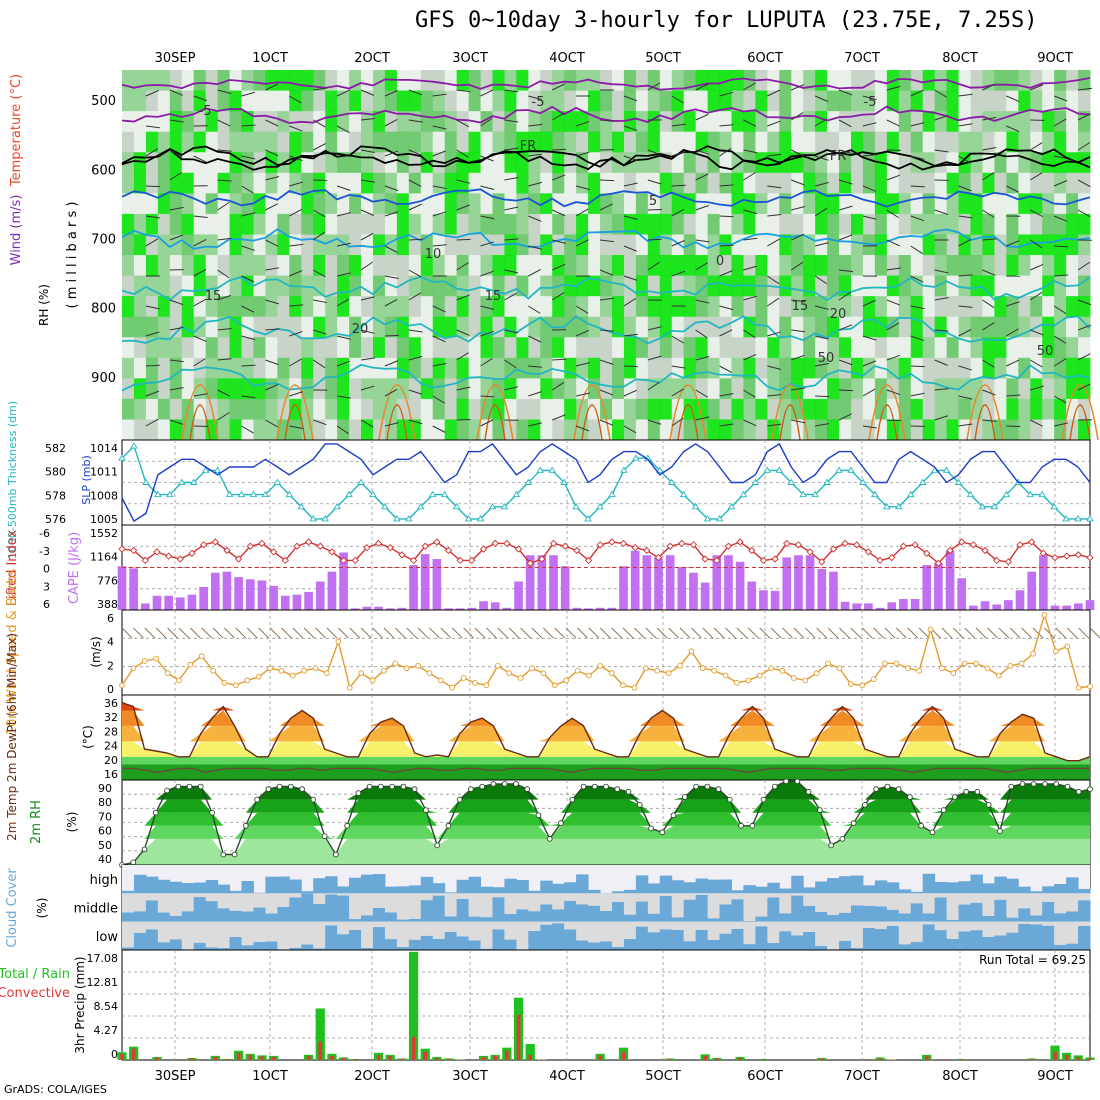 This screenshot has width=1100, height=1100. What do you see at coordinates (910, 797) in the screenshot?
I see `rh2m-series-point` at bounding box center [910, 797].